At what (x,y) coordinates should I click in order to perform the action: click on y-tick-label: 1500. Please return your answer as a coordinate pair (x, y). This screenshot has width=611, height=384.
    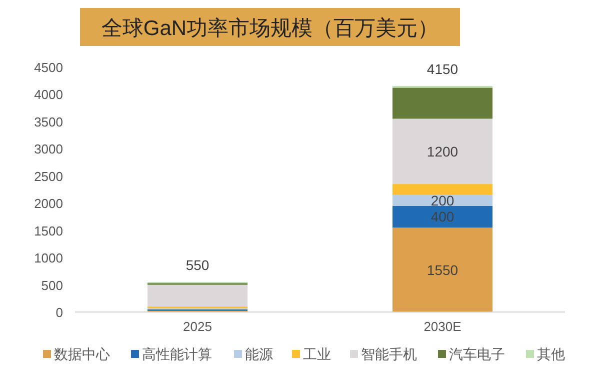
    Looking at the image, I should click on (48, 230).